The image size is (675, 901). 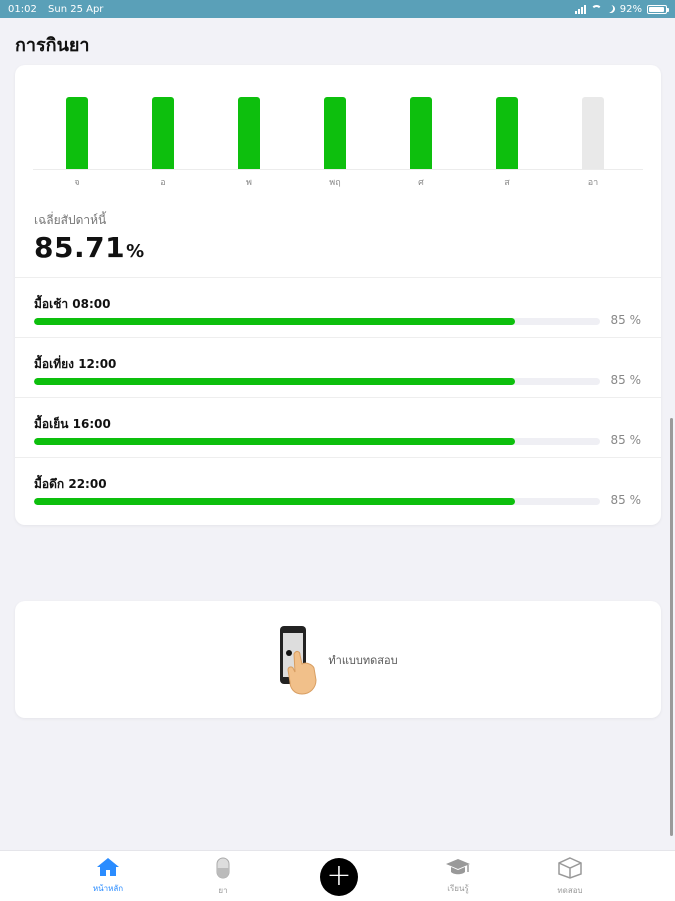 What do you see at coordinates (570, 868) in the screenshot?
I see `box-icon` at bounding box center [570, 868].